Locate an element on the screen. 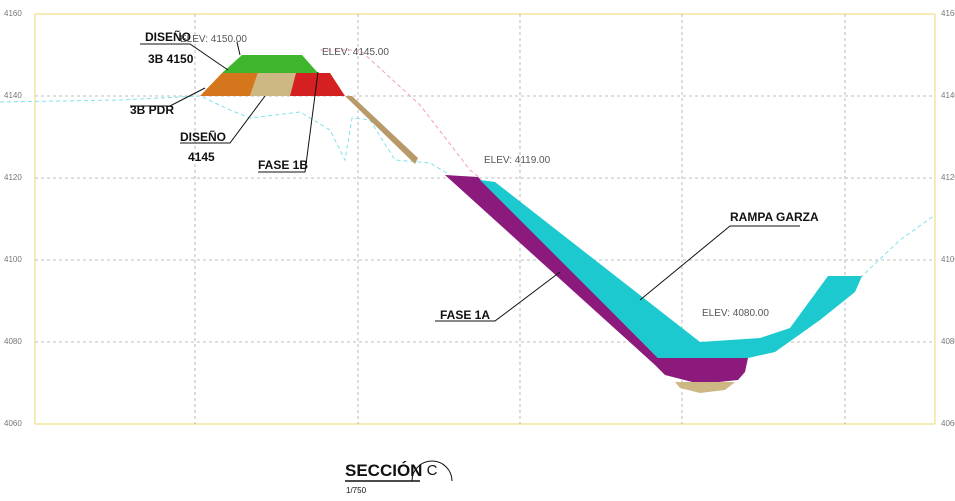 Image resolution: width=955 pixels, height=501 pixels. terrain-line is located at coordinates (897, 246).